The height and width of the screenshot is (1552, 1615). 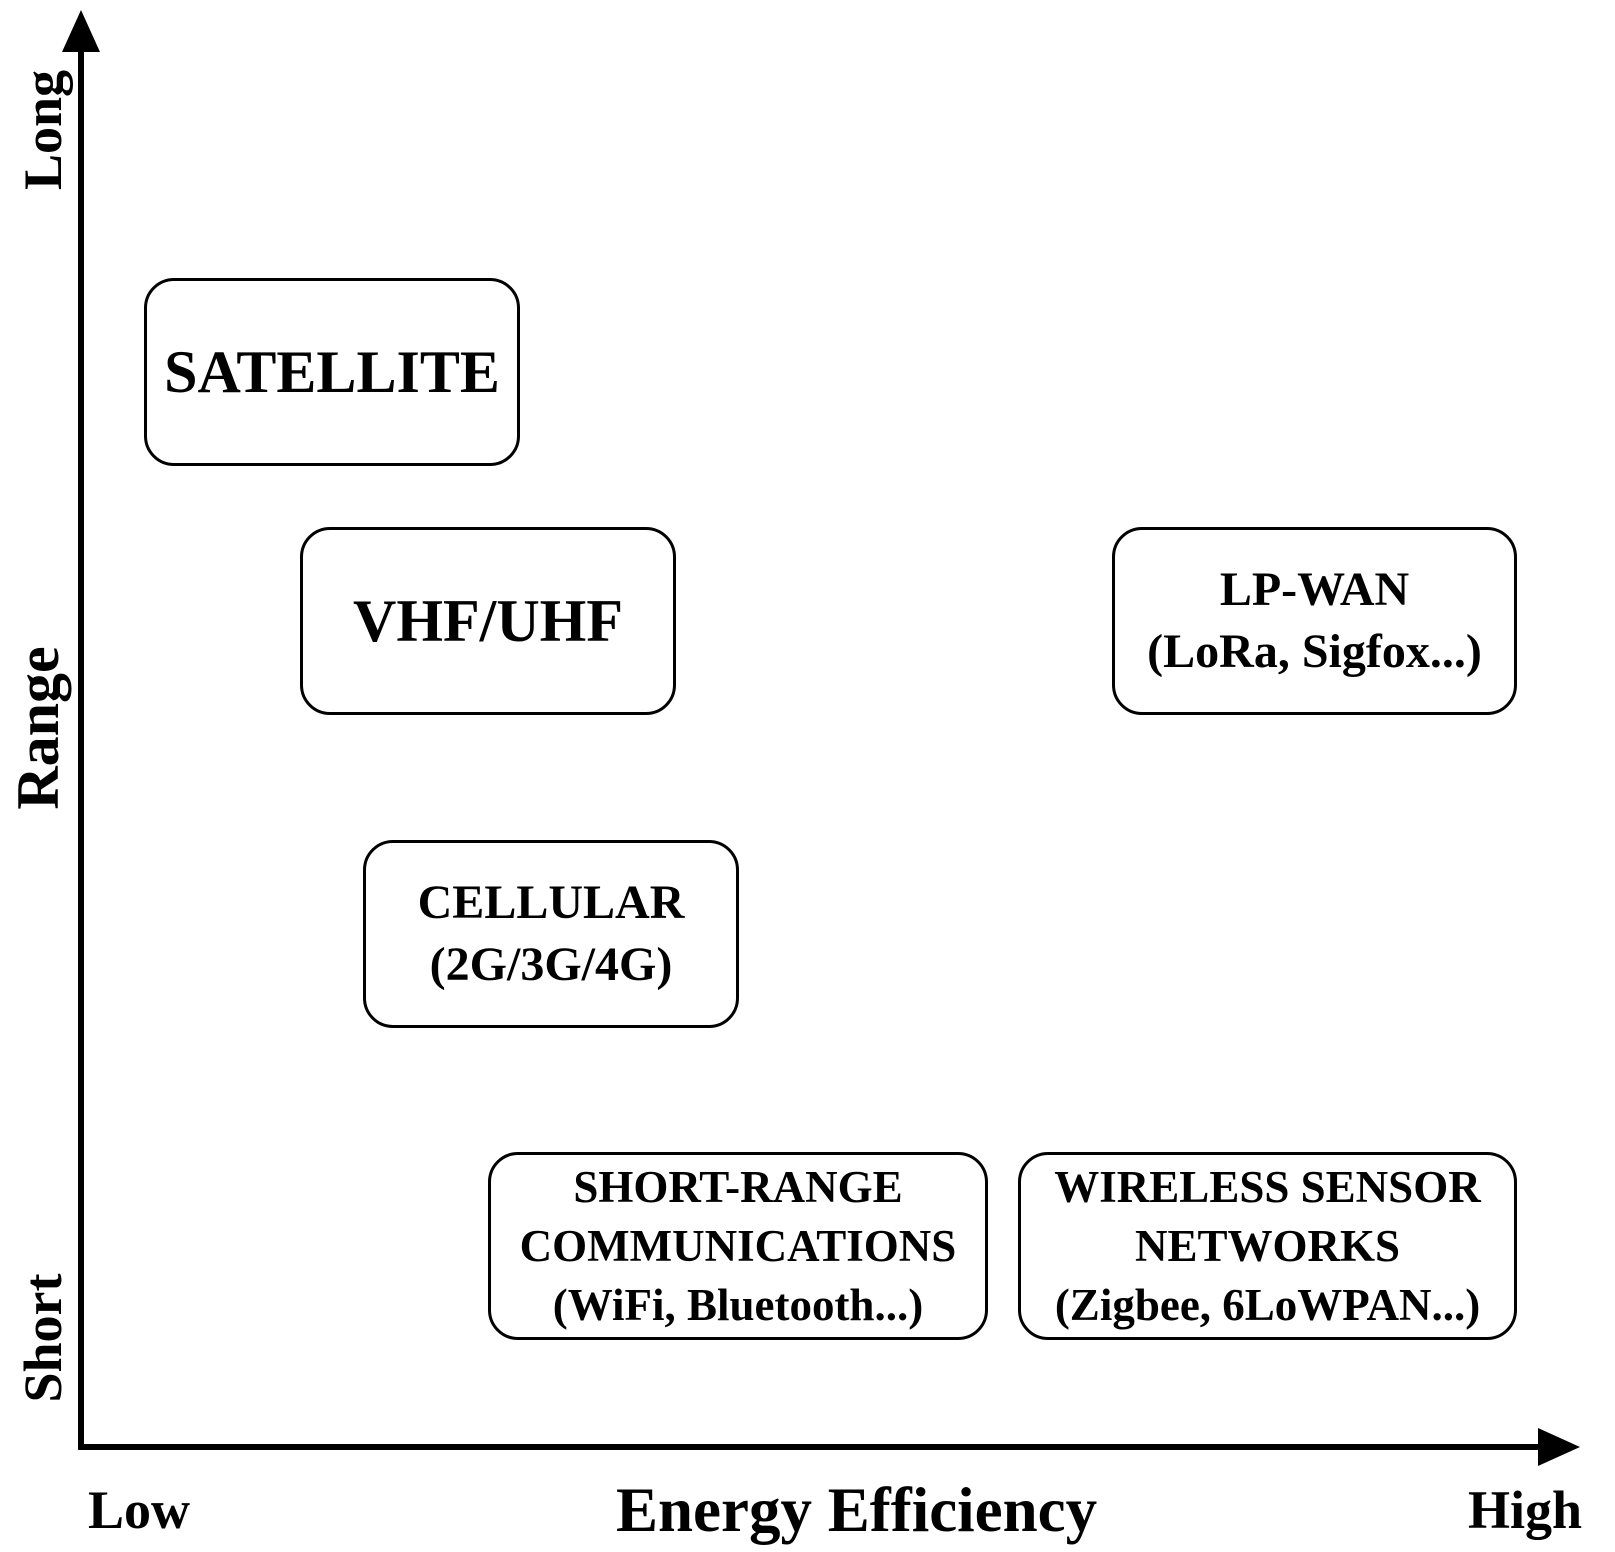 I want to click on cellular-box: CELLULAR (2G/3G/4G), so click(x=551, y=934).